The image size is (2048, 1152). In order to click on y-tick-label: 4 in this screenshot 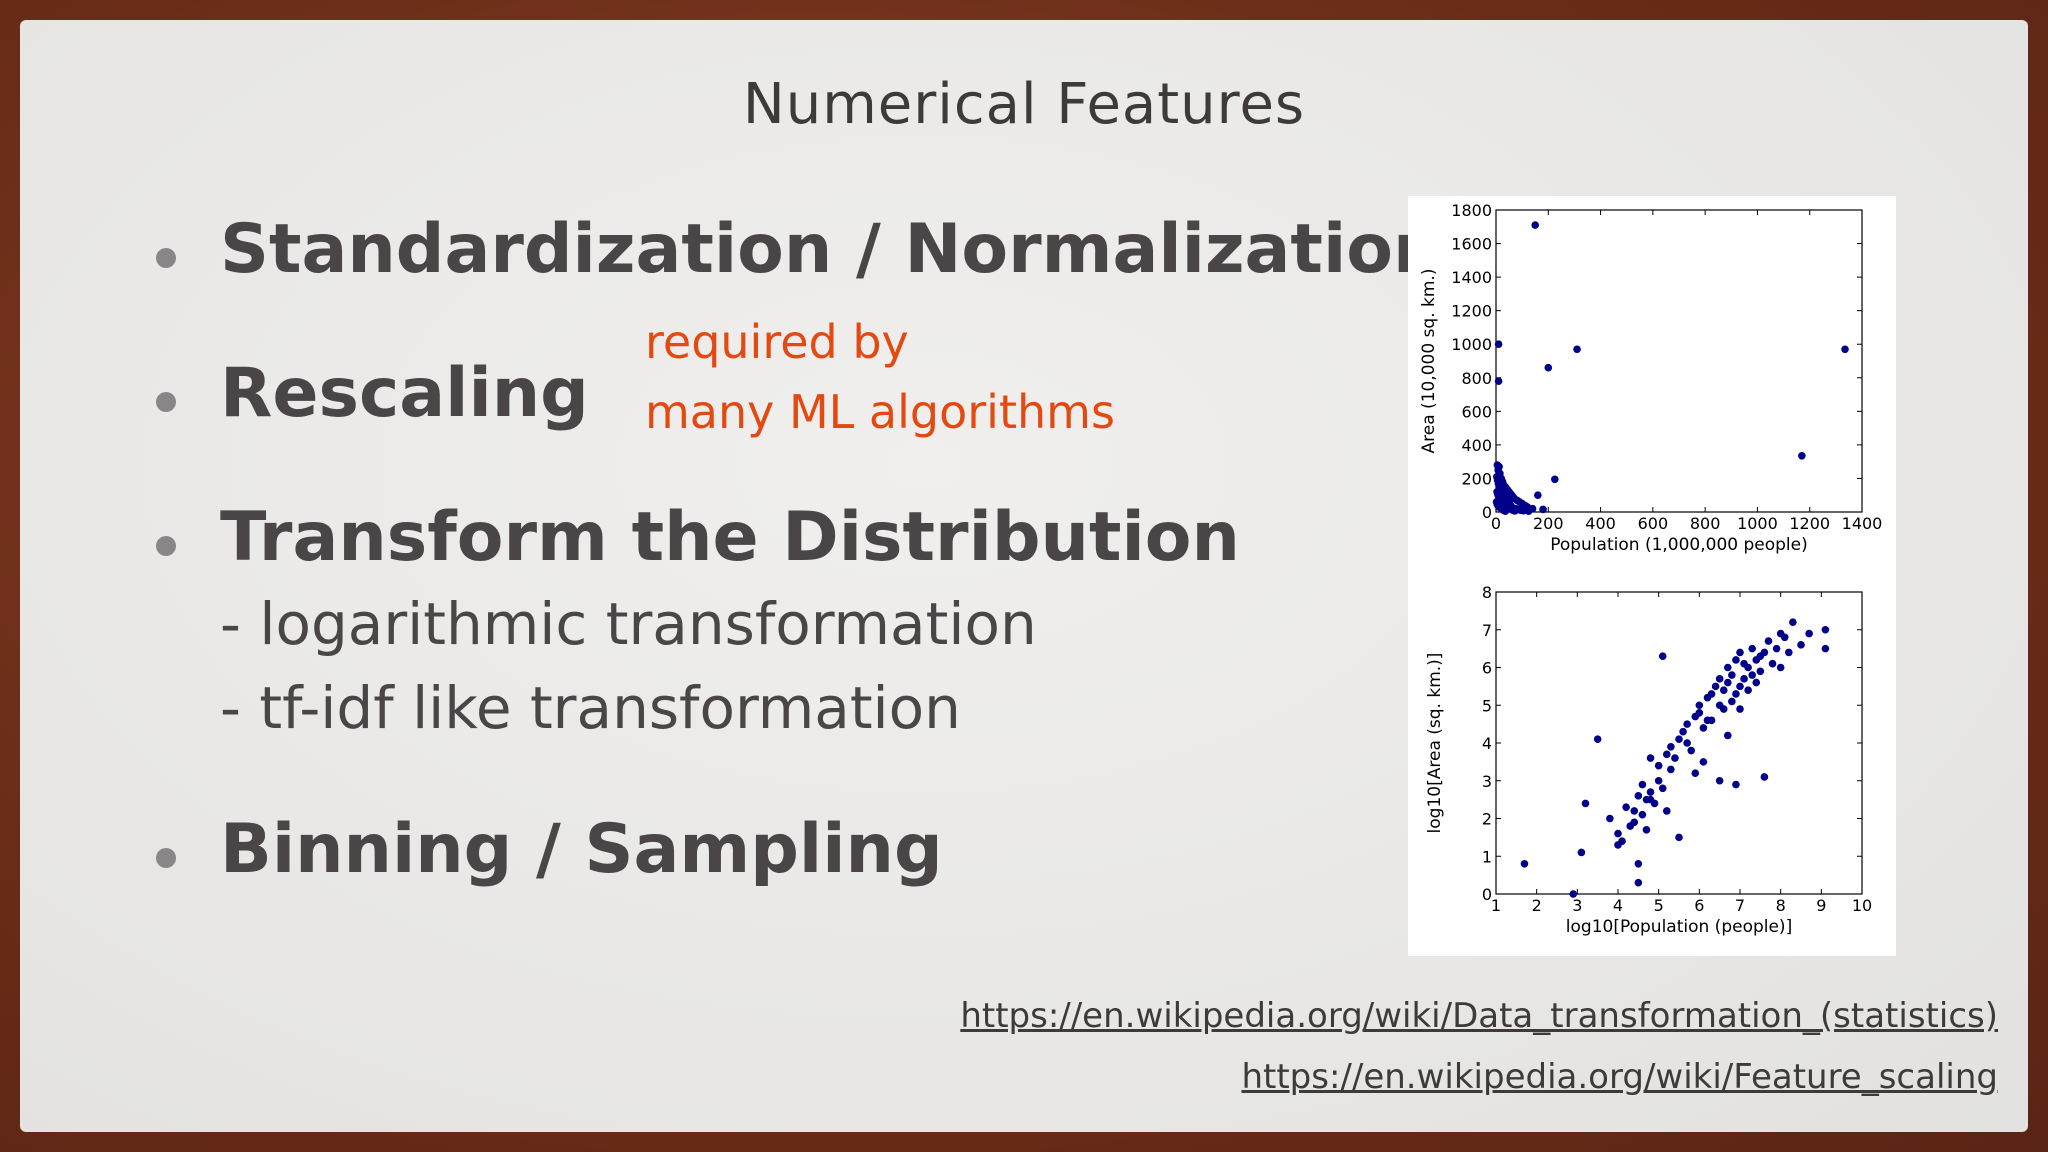, I will do `click(1487, 743)`.